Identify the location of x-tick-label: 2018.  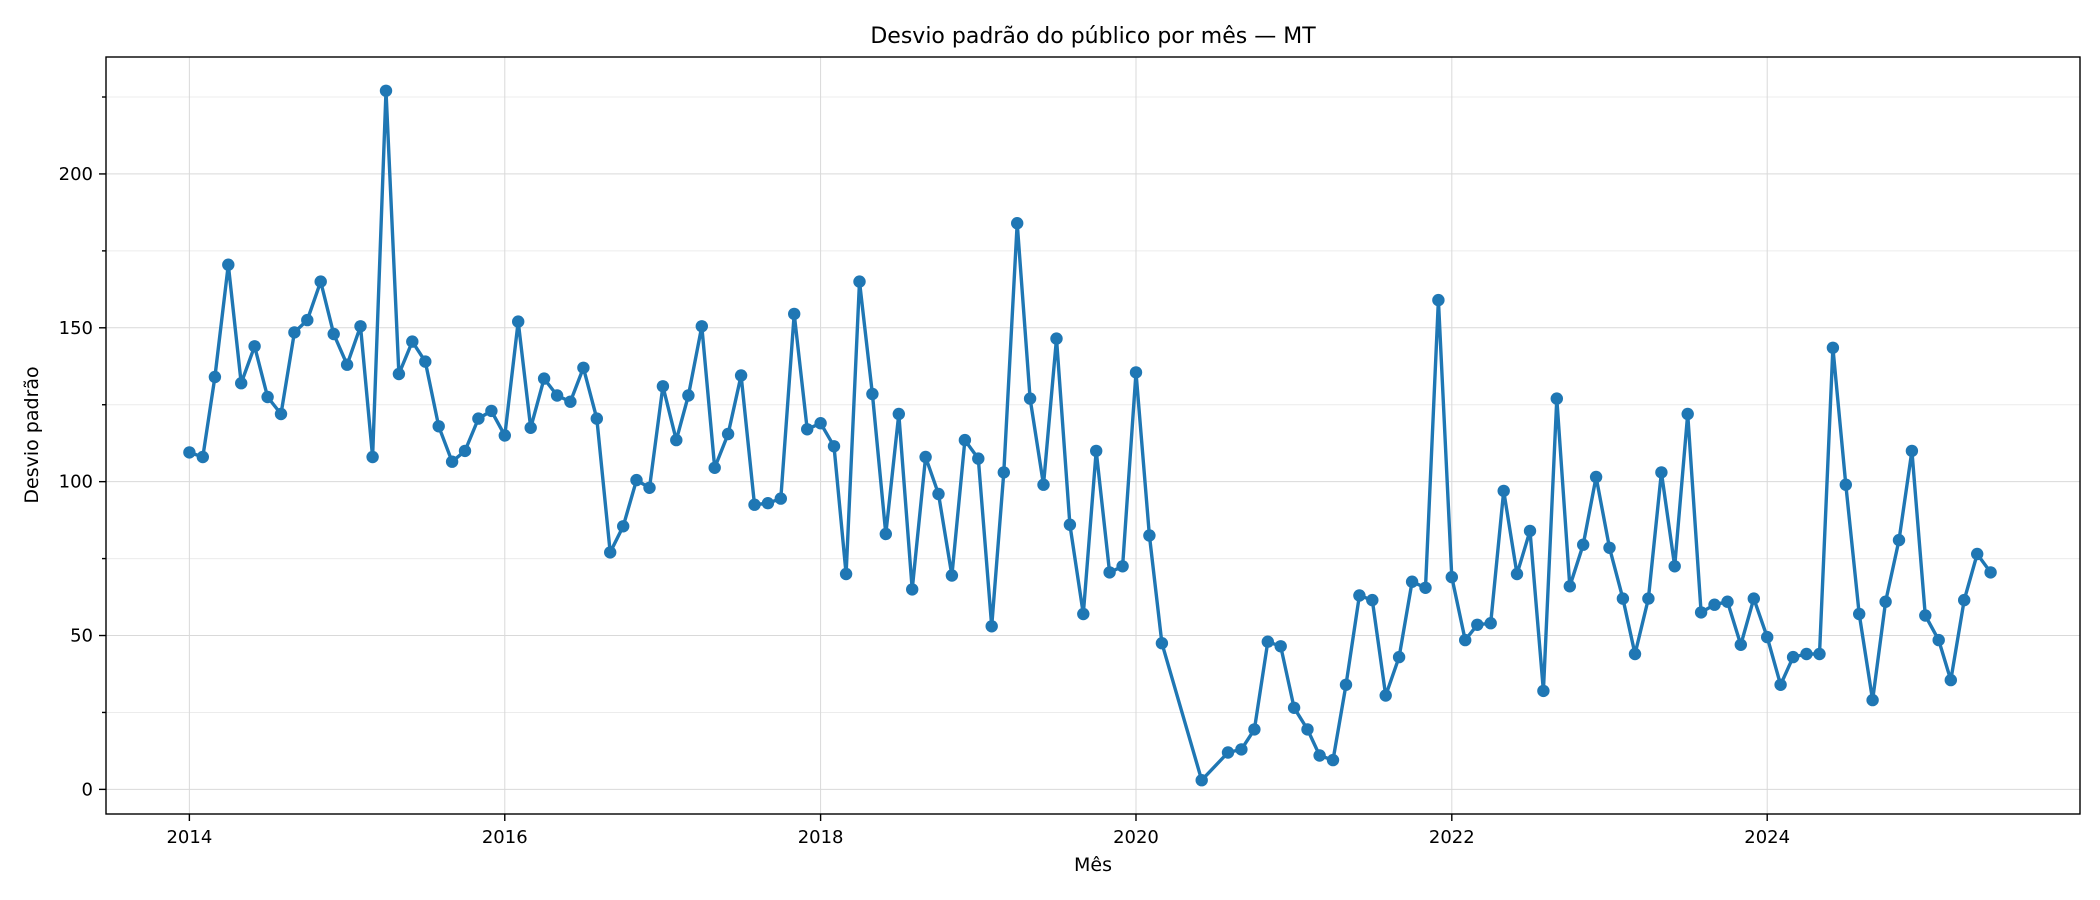
(821, 837).